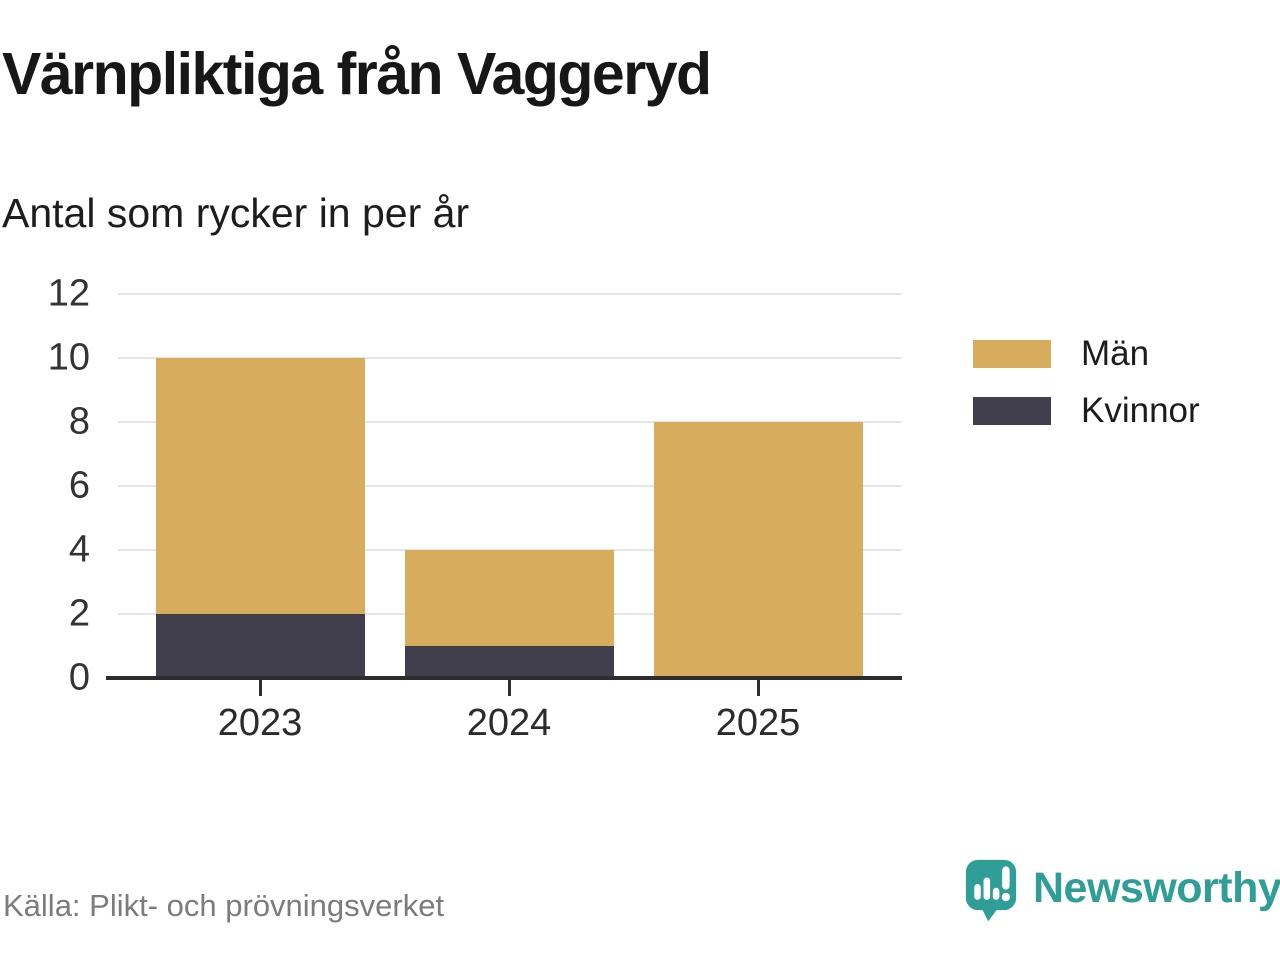  What do you see at coordinates (79, 485) in the screenshot?
I see `y-tick-label-6: 6` at bounding box center [79, 485].